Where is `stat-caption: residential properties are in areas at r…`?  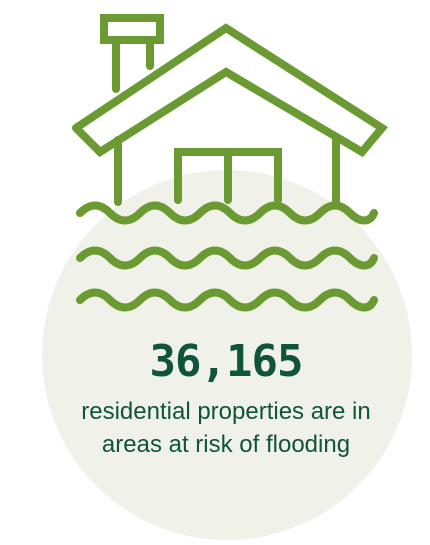
stat-caption: residential properties are in areas at r… is located at coordinates (226, 428).